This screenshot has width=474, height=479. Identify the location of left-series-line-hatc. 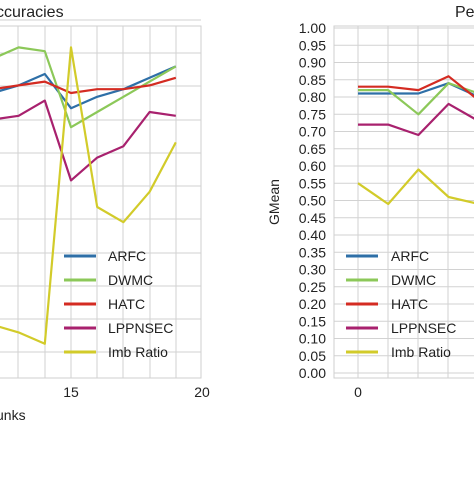
(88, 85).